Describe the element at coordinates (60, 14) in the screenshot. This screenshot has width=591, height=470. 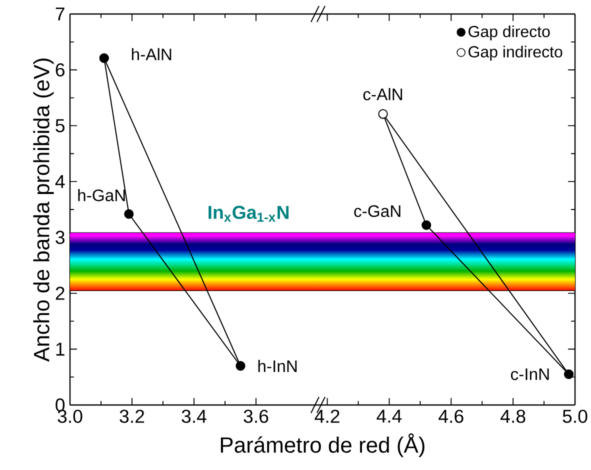
I see `y-tick-label: 7` at that location.